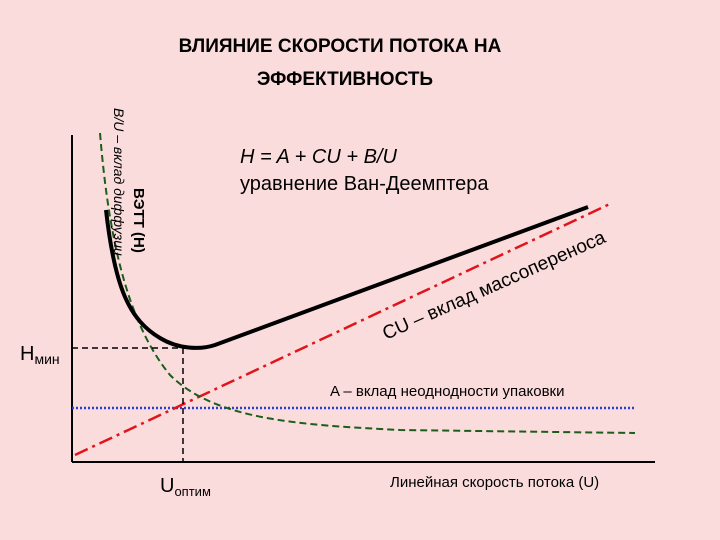  Describe the element at coordinates (345, 79) in the screenshot. I see `title-line: ЭФФЕКТИВНОСТЬ` at that location.